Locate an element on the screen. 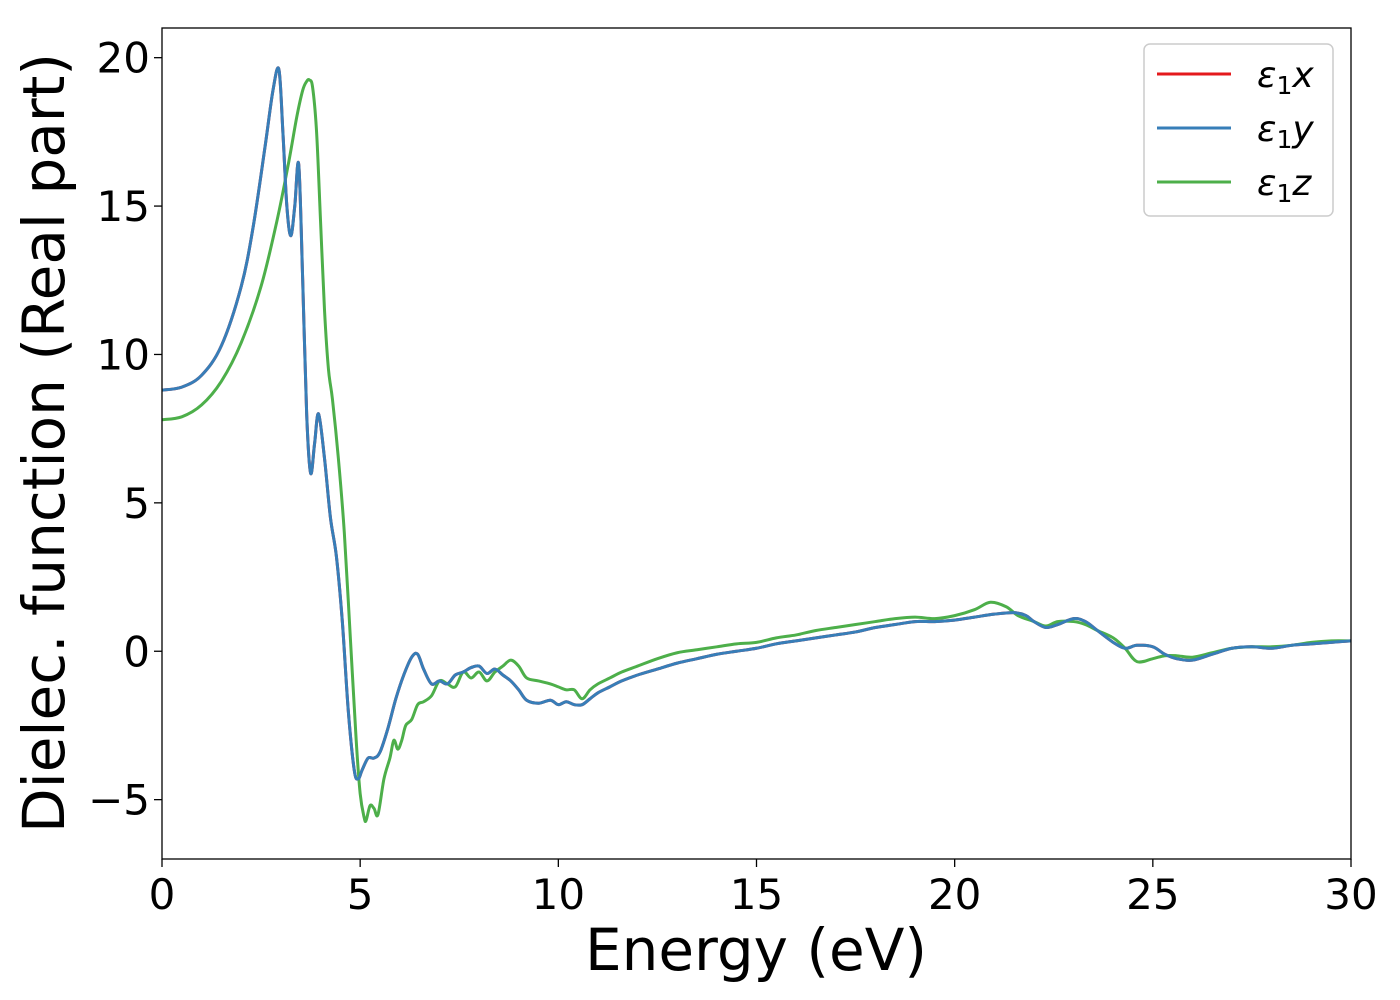 The height and width of the screenshot is (1000, 1400). x-tick-label: 10 is located at coordinates (558, 894).